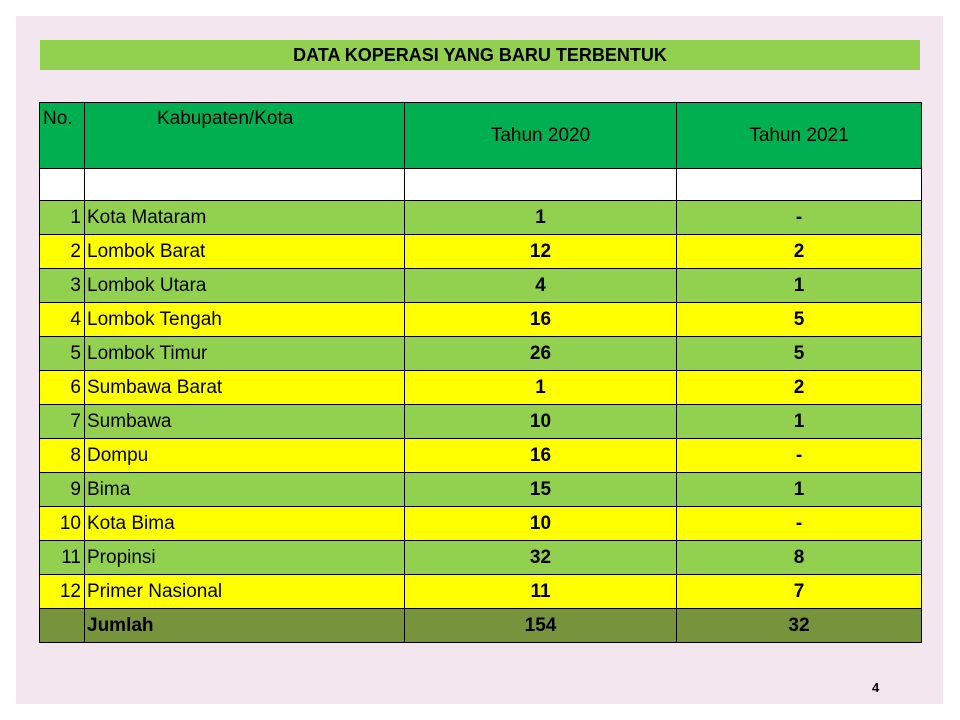 This screenshot has width=960, height=720. What do you see at coordinates (244, 251) in the screenshot?
I see `row-name: Lombok Barat` at bounding box center [244, 251].